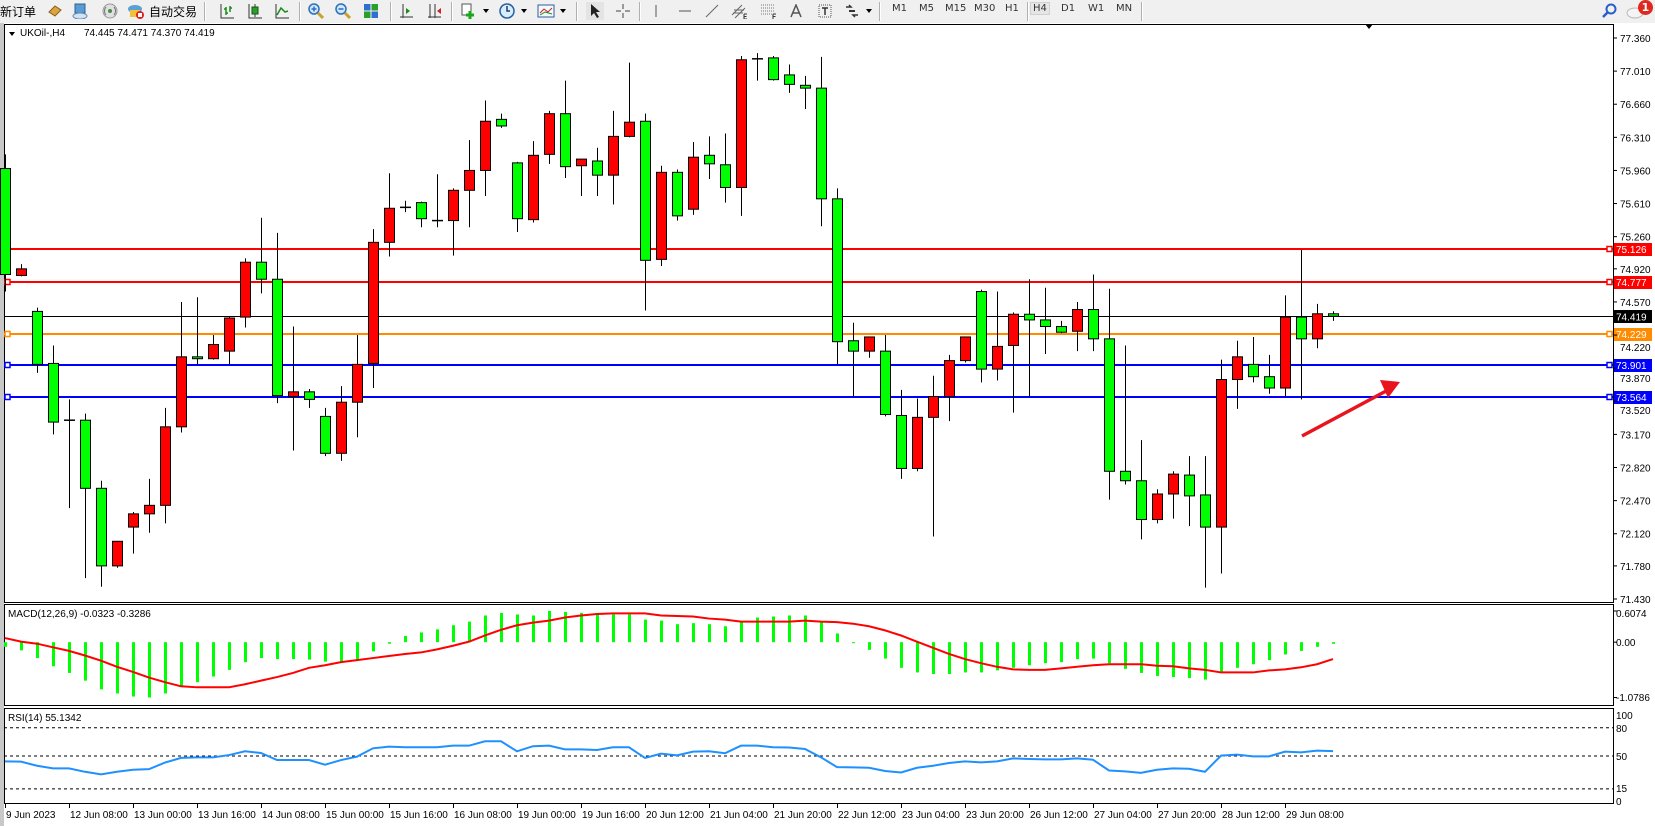 The height and width of the screenshot is (826, 1655). Describe the element at coordinates (899, 8) in the screenshot. I see `timeframe-m1: M1` at that location.